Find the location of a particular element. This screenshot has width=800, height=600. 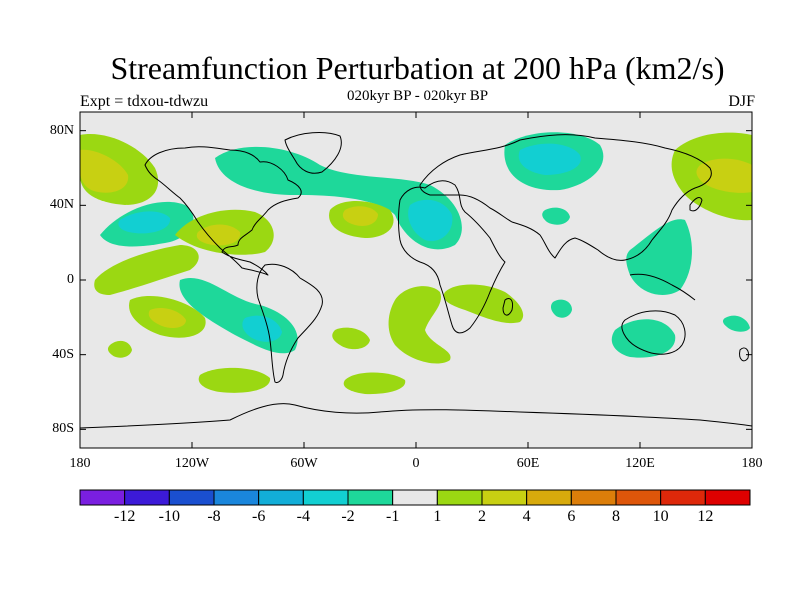

coast-new-zealand is located at coordinates (744, 354).